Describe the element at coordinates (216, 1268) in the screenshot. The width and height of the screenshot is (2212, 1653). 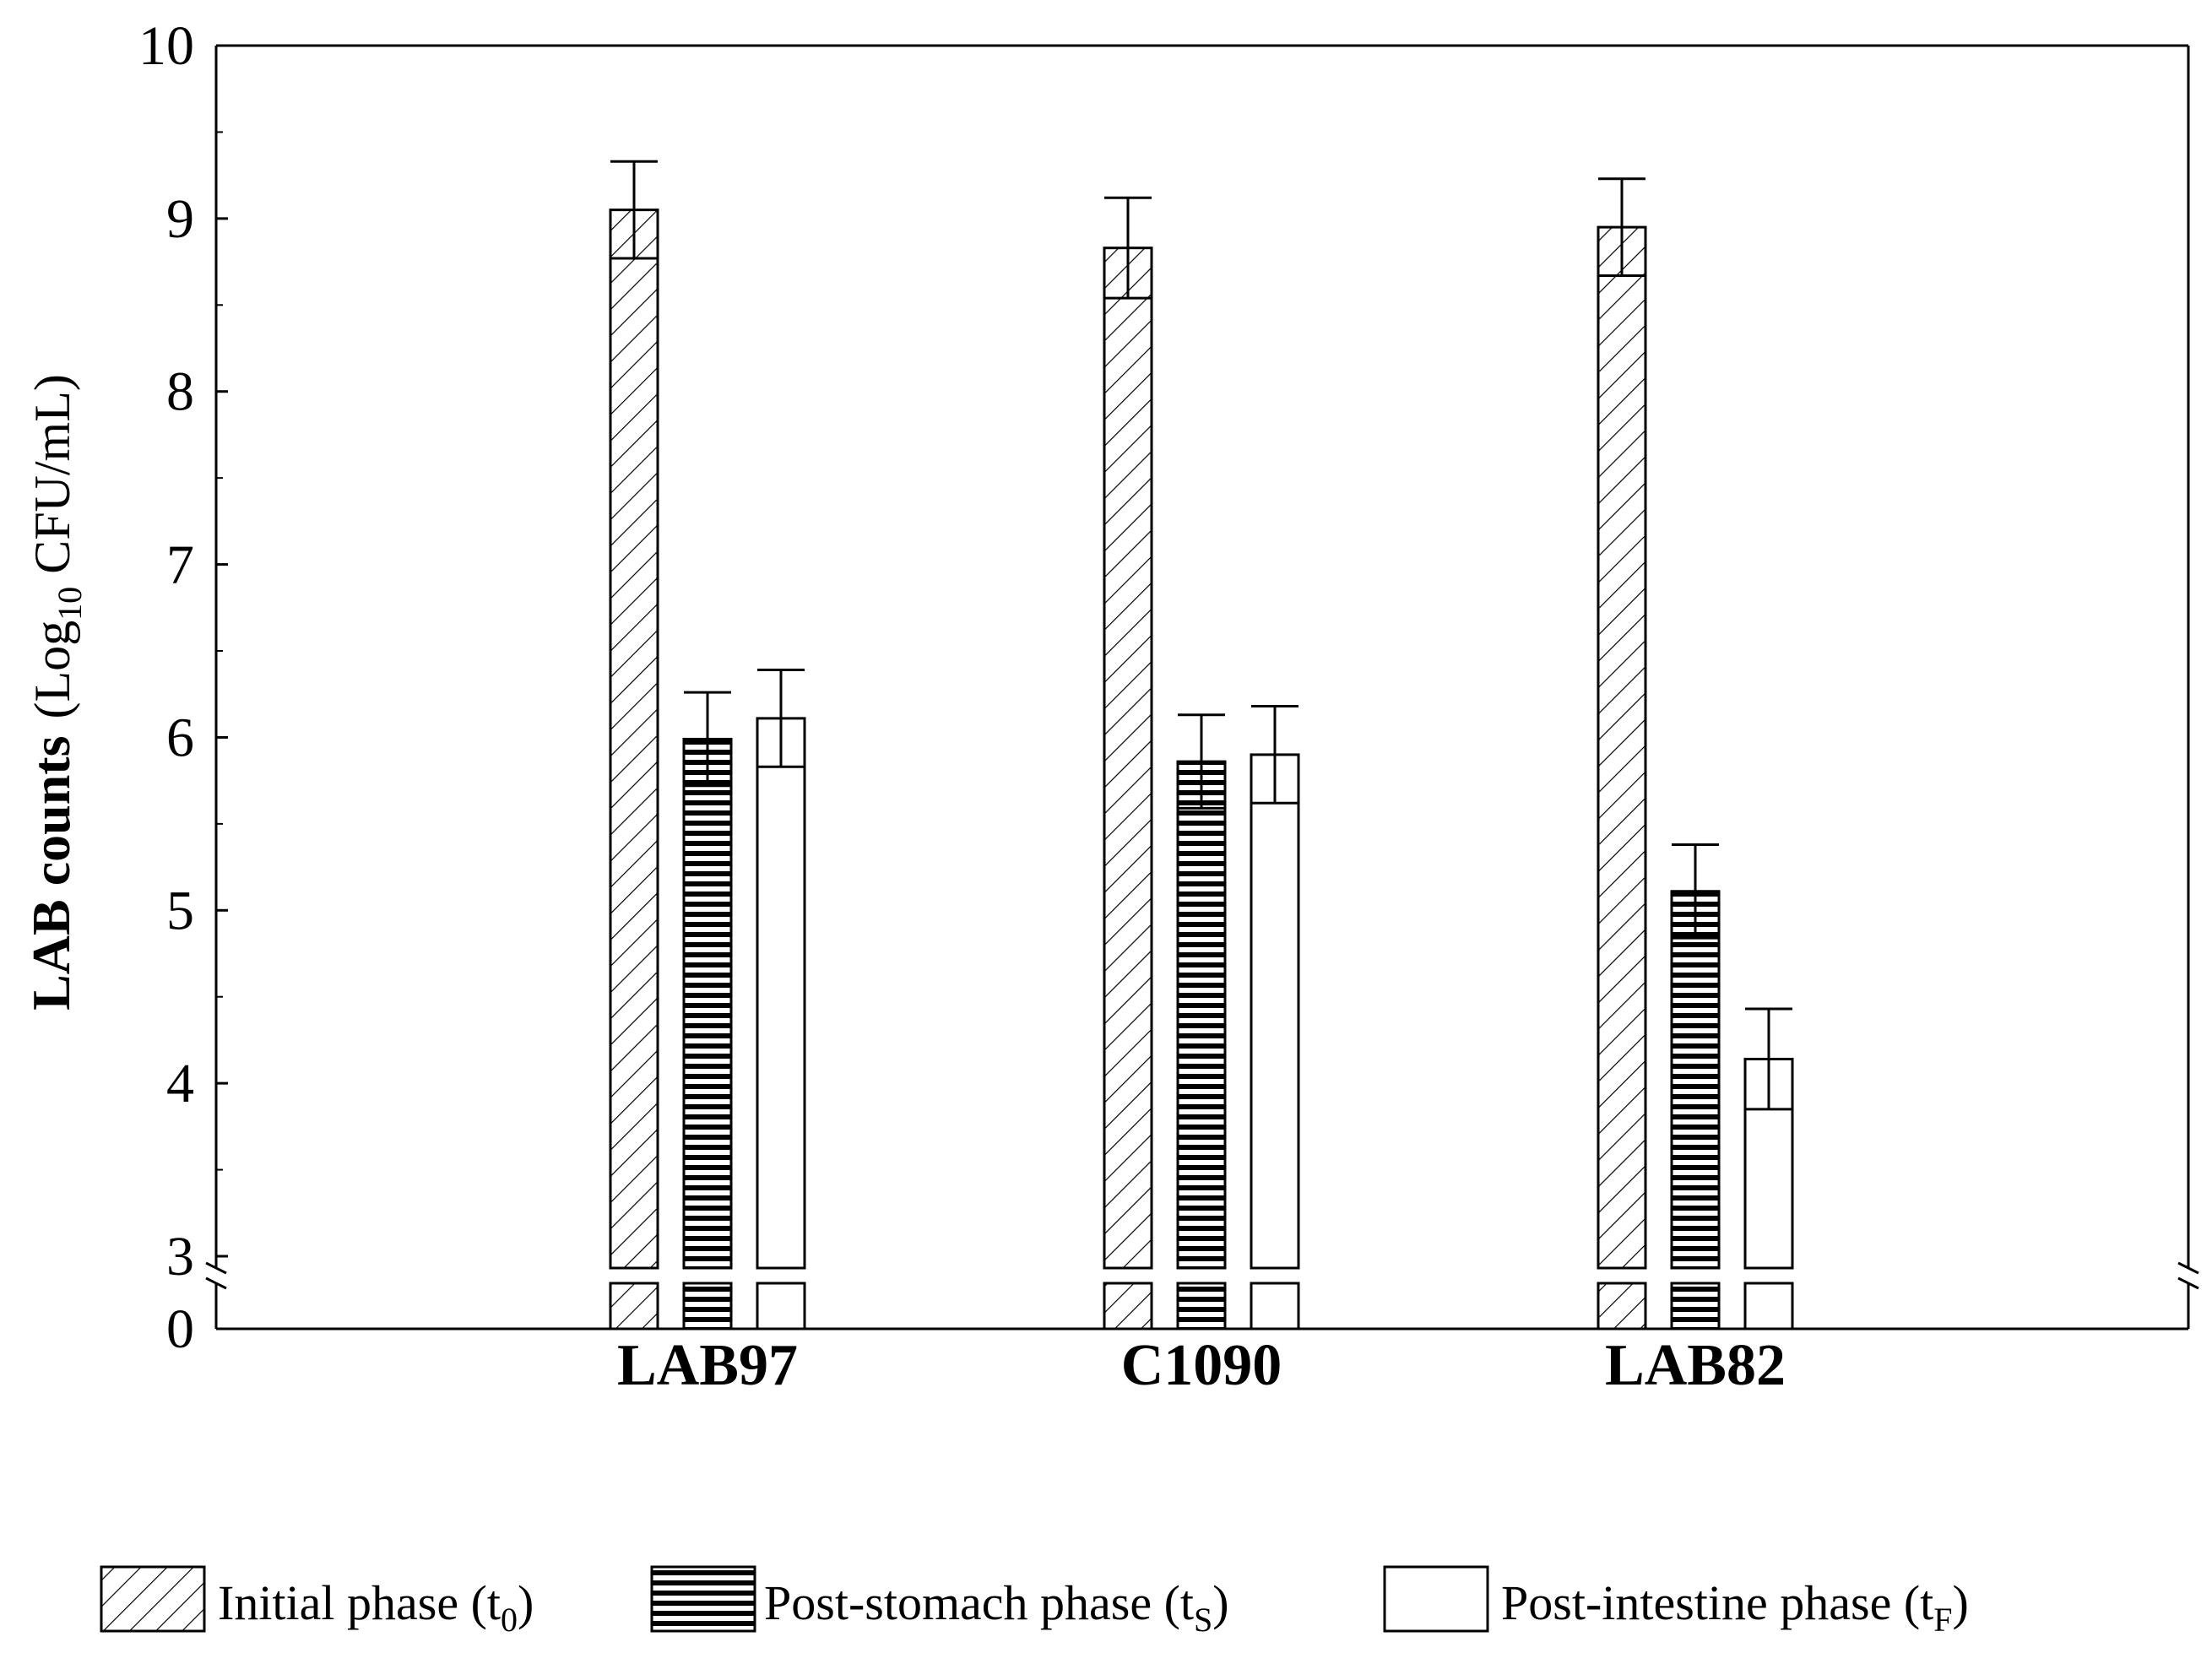
I see `left-break-mark-top` at that location.